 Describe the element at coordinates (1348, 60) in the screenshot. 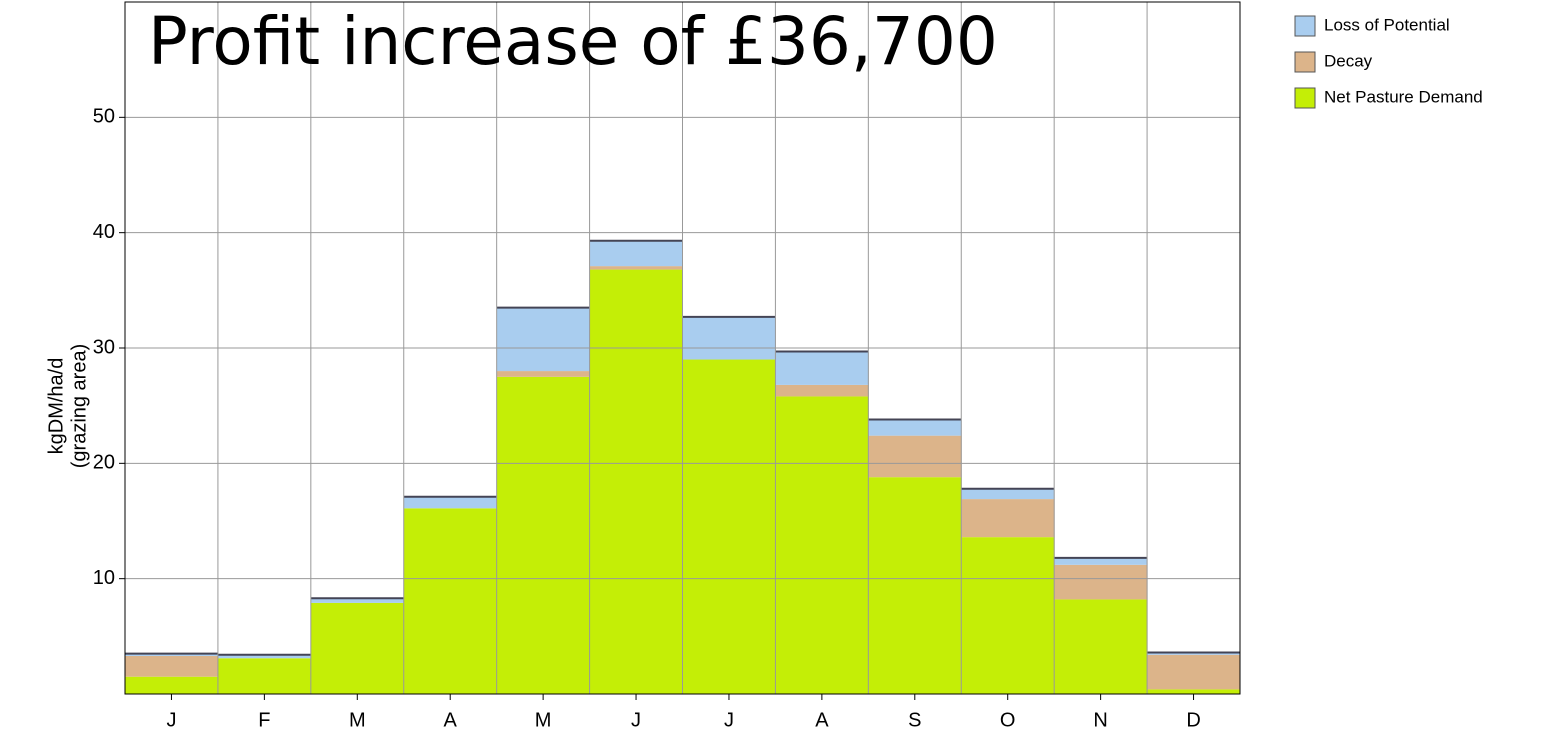

I see `legend-label: Decay` at that location.